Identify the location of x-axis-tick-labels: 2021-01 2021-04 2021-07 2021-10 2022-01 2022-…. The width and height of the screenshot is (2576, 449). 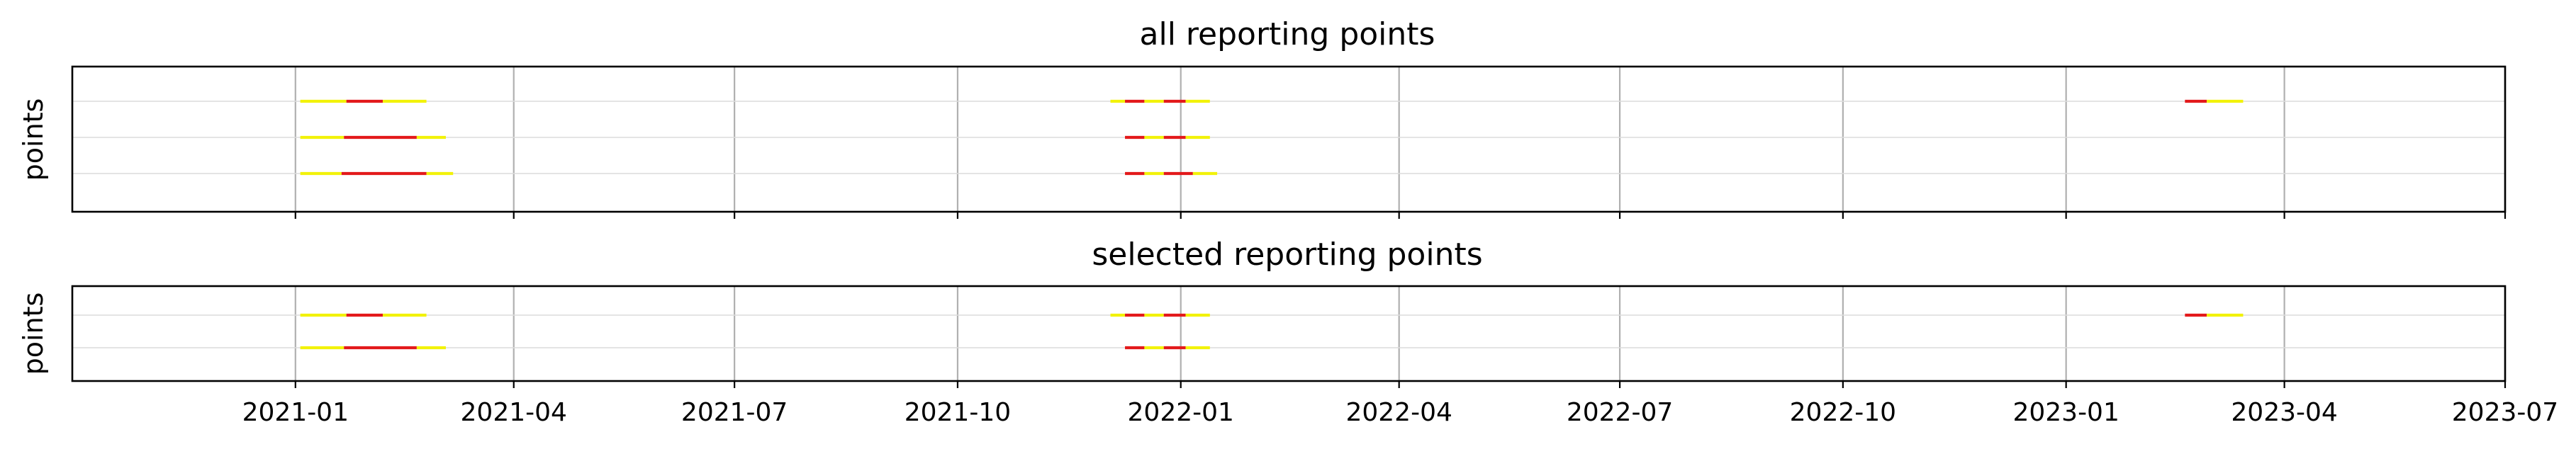
(1401, 413).